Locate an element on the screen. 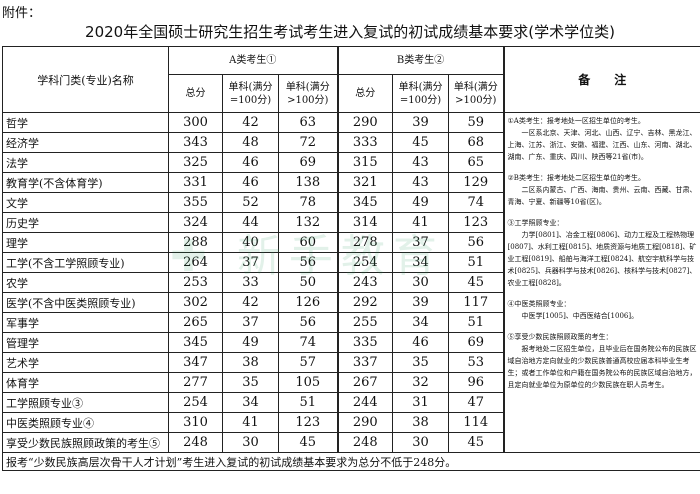 The image size is (700, 494). table-row: 农学 253 33 50 243 30 45 is located at coordinates (351, 282).